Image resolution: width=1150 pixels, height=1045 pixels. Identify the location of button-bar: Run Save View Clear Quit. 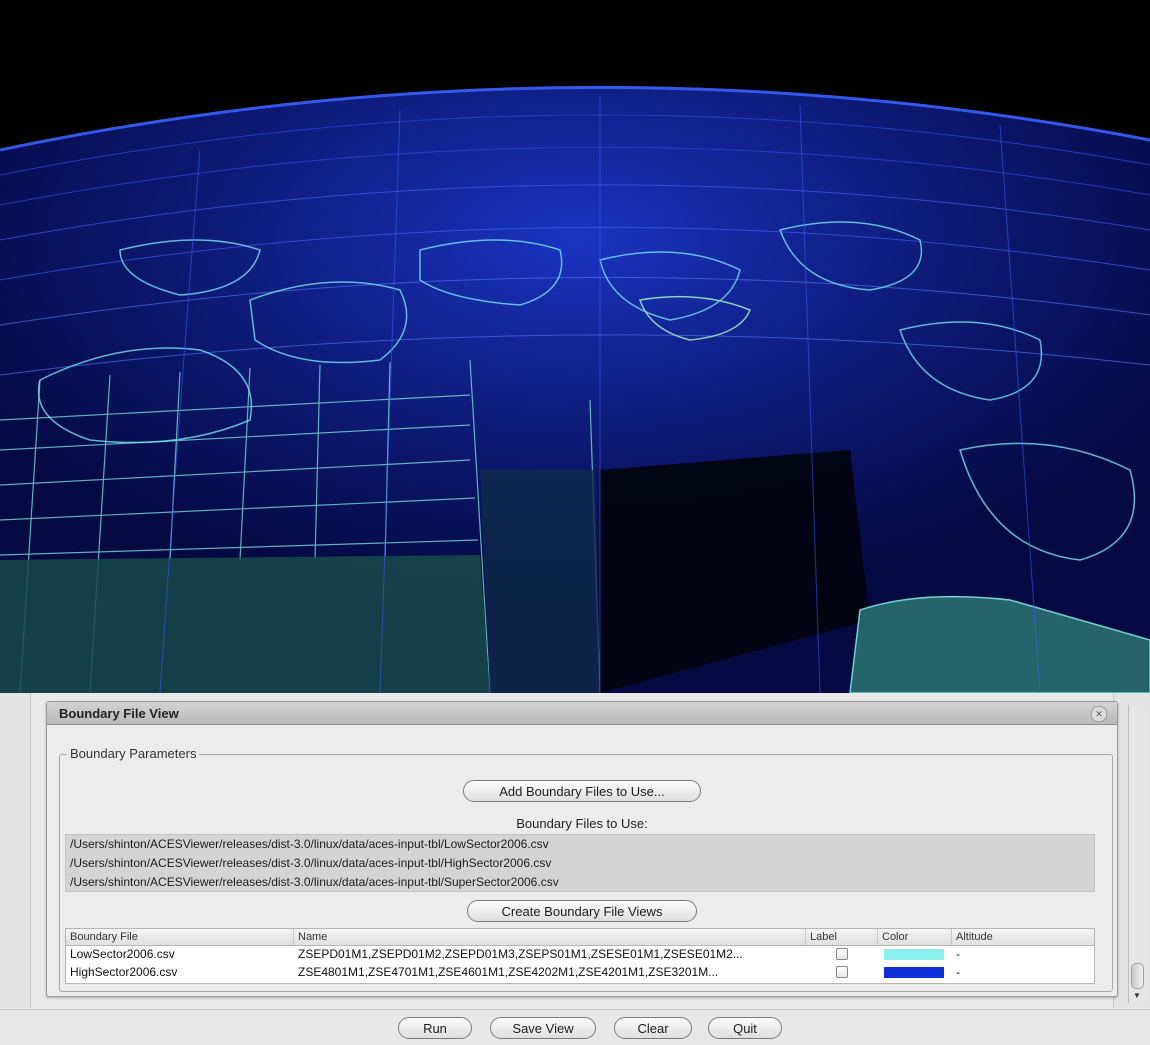
(575, 1027).